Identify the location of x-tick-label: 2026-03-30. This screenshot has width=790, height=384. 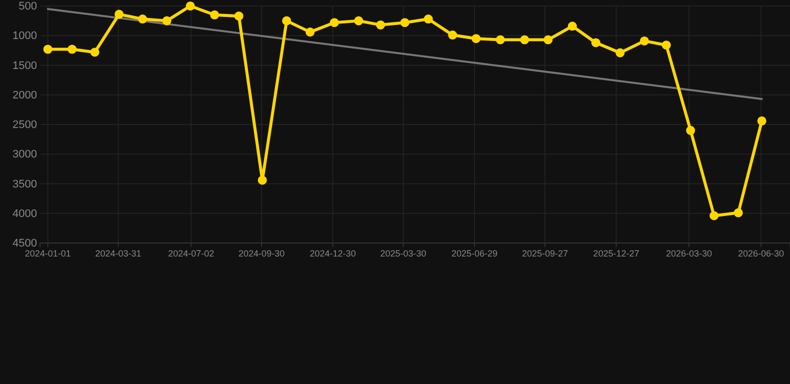
(689, 253).